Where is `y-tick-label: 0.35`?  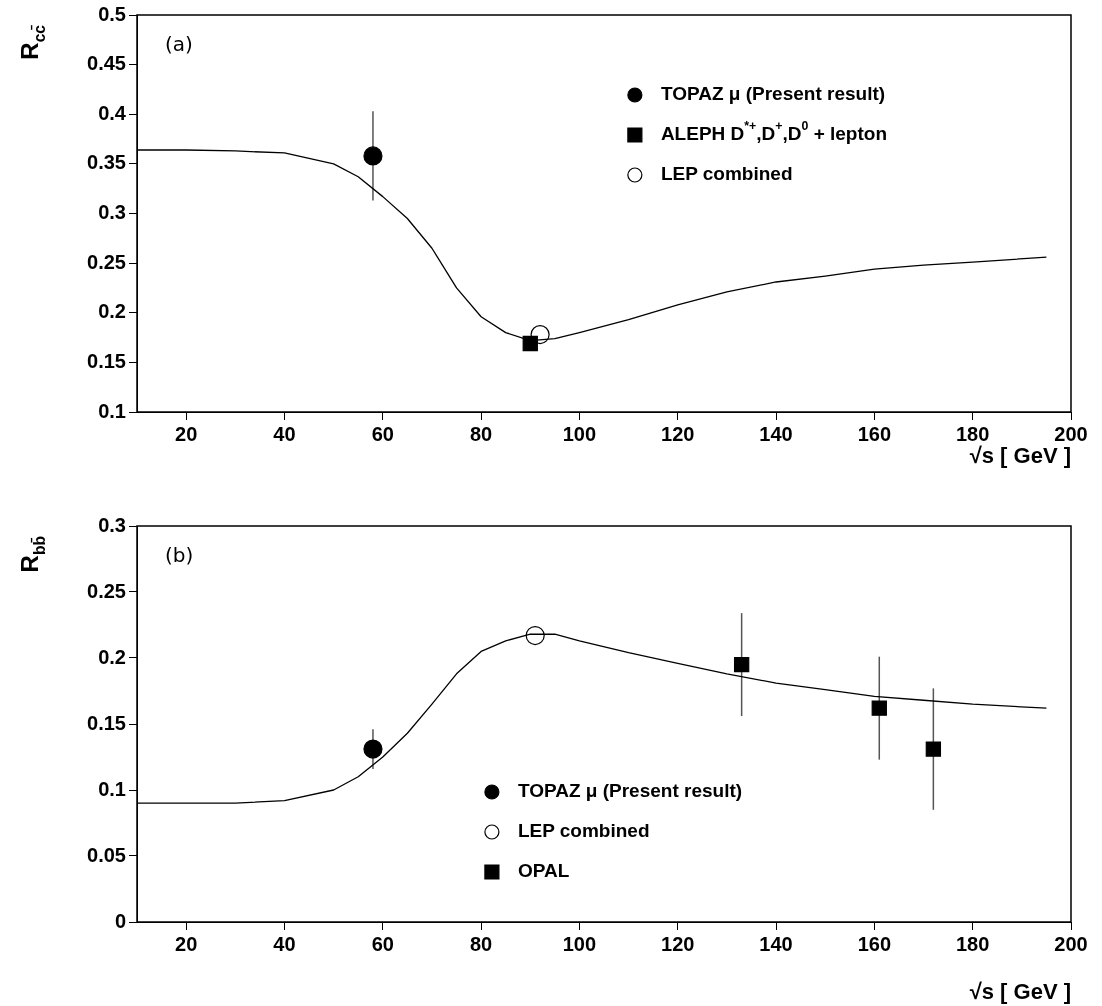
y-tick-label: 0.35 is located at coordinates (106, 162).